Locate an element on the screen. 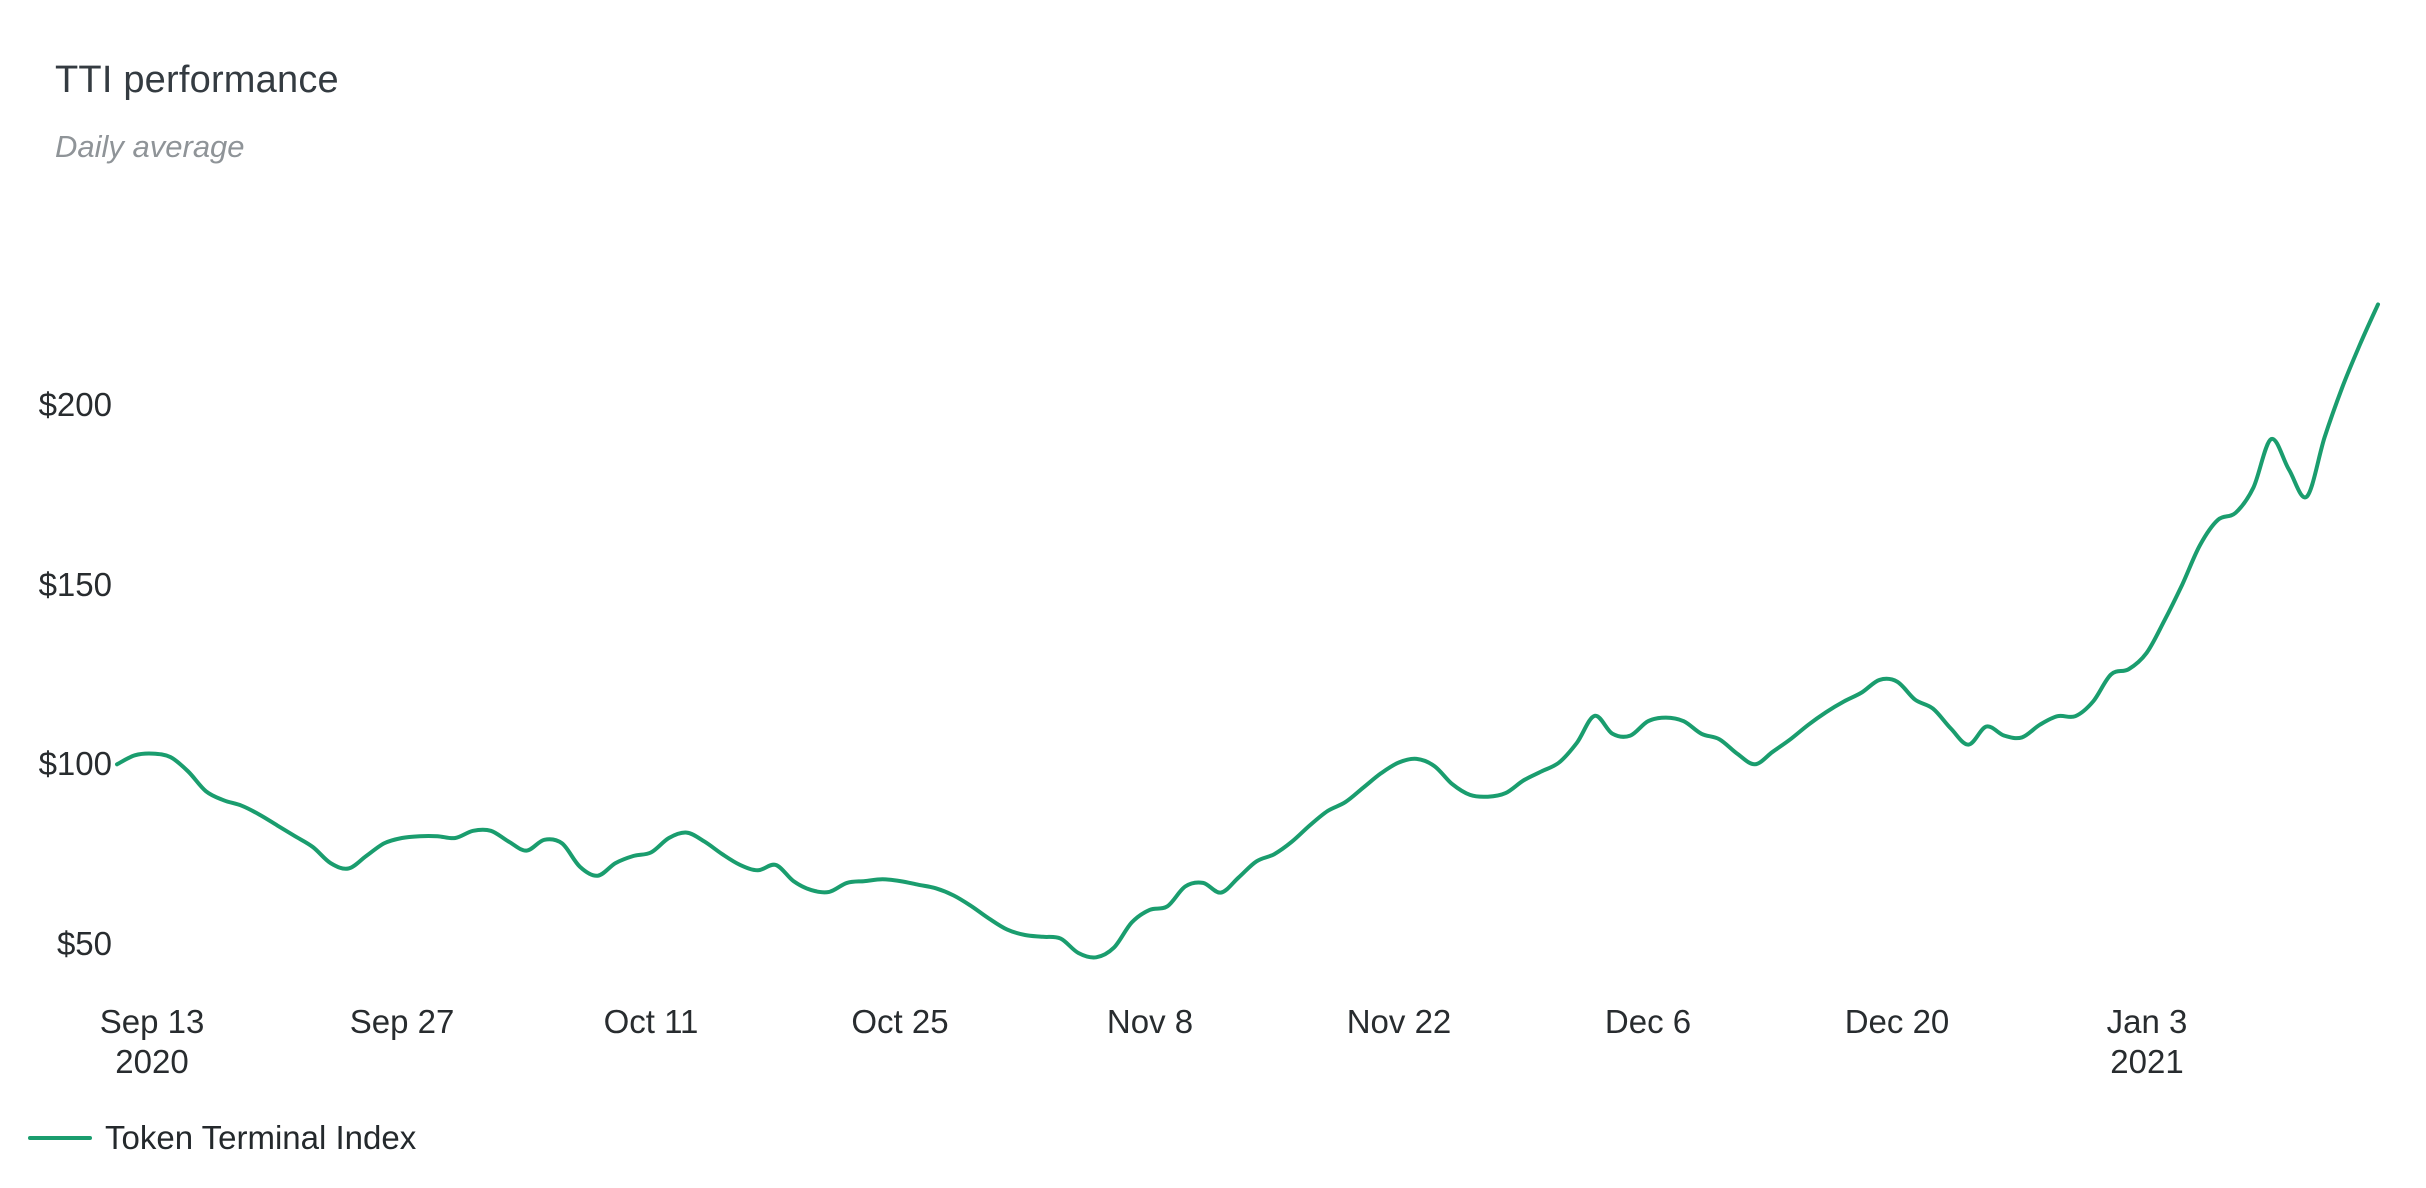 This screenshot has height=1188, width=2426. x-tick-nov8: Nov 8 is located at coordinates (1150, 1022).